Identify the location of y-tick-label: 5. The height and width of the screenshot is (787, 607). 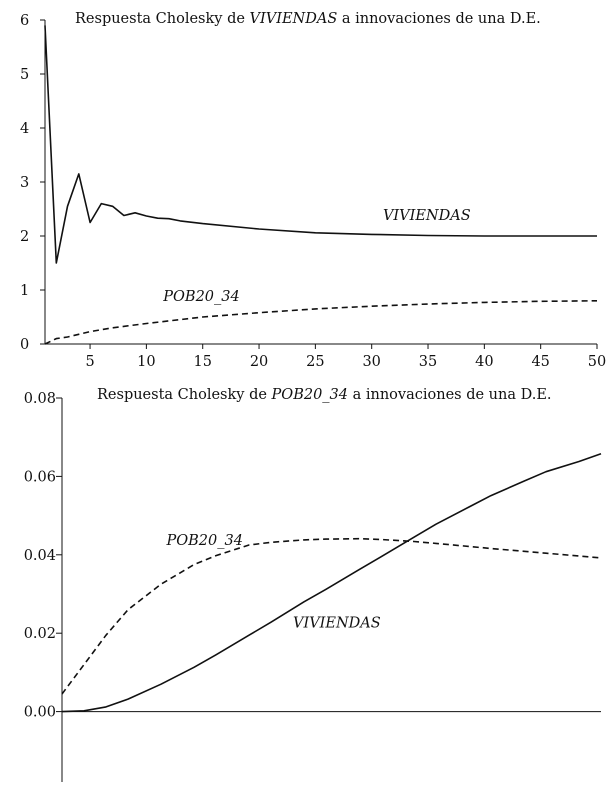
(24, 75).